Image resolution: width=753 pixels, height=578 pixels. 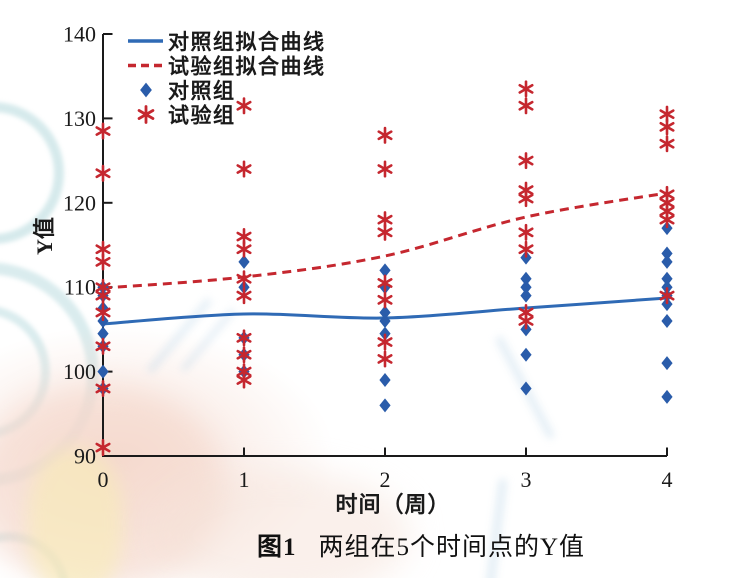 I want to click on x-tick-label: 4, so click(x=667, y=479).